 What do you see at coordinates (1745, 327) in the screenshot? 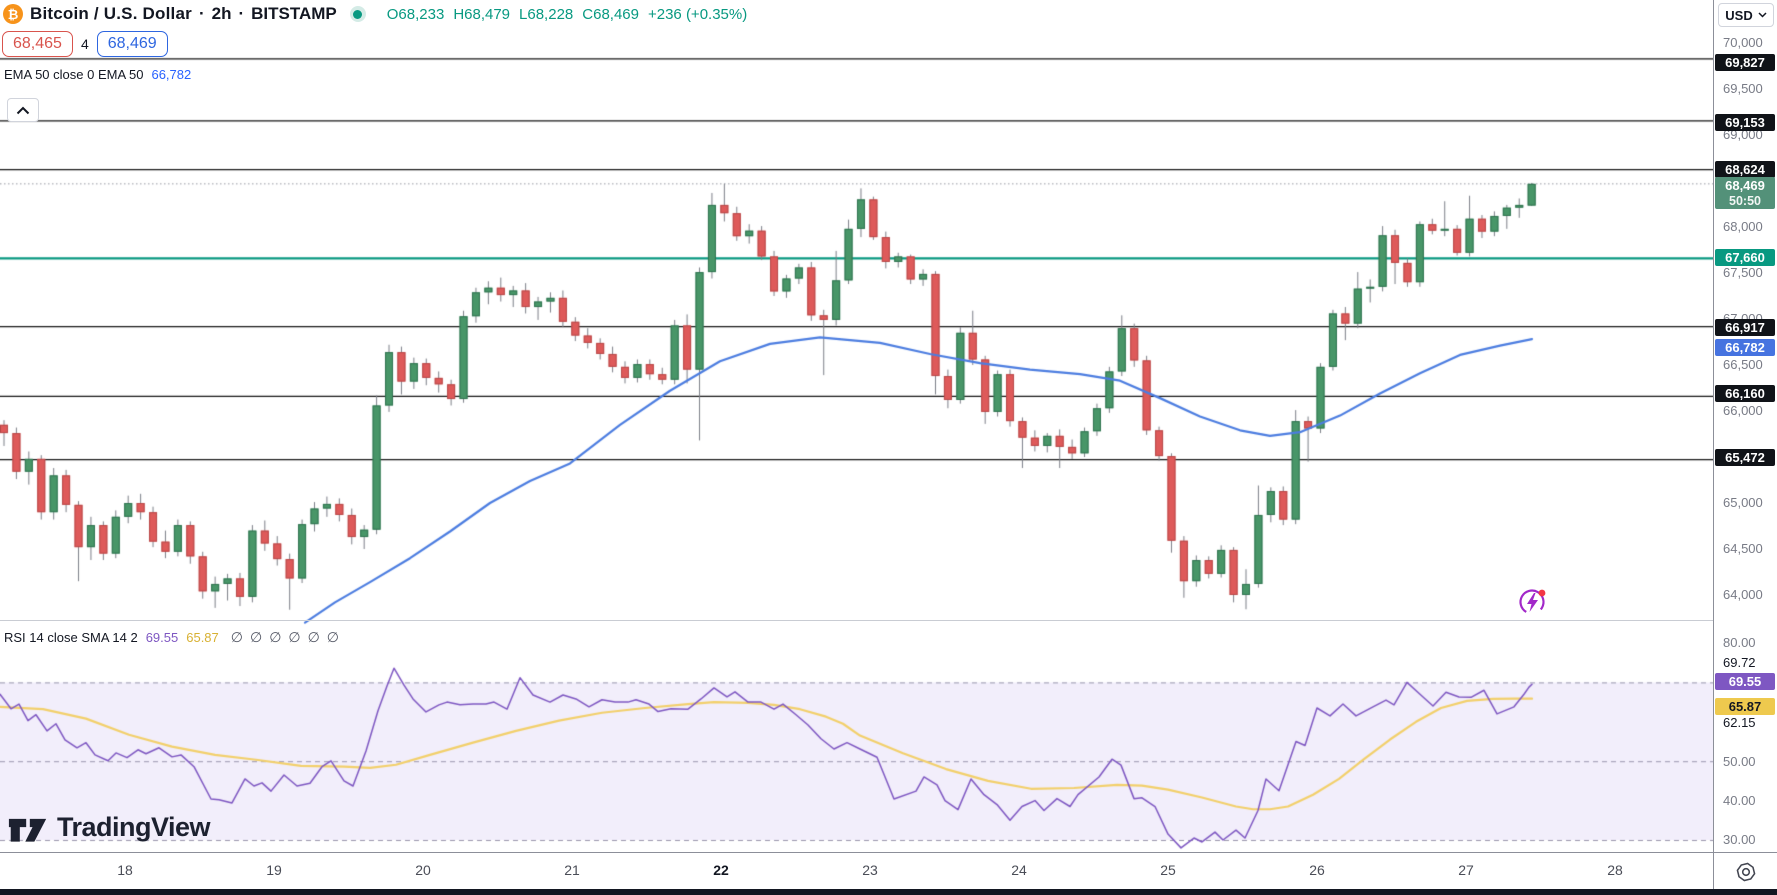
I see `price-badge: 66,917` at bounding box center [1745, 327].